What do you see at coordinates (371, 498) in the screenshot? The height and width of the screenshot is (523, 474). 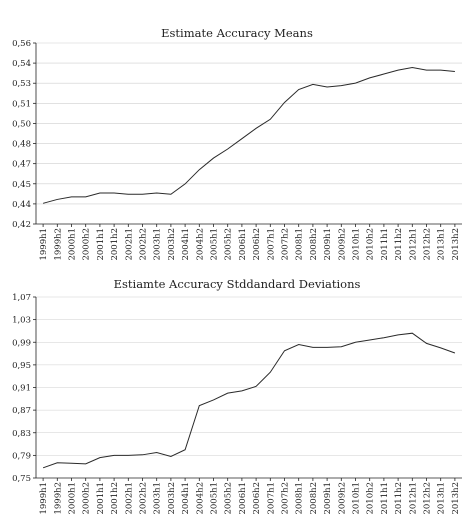 I see `stddev-xtick-label: 2010h2` at bounding box center [371, 498].